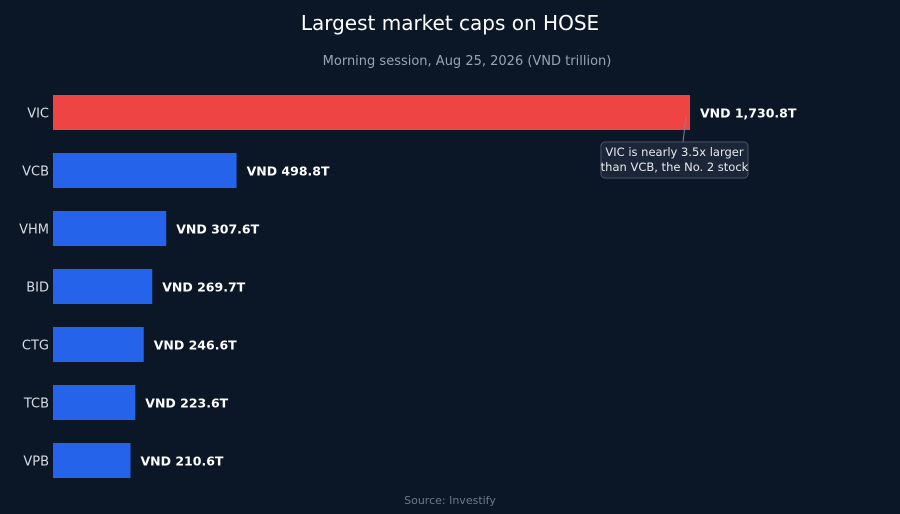 The width and height of the screenshot is (900, 514). What do you see at coordinates (182, 461) in the screenshot?
I see `value-label: VND 210.6T` at bounding box center [182, 461].